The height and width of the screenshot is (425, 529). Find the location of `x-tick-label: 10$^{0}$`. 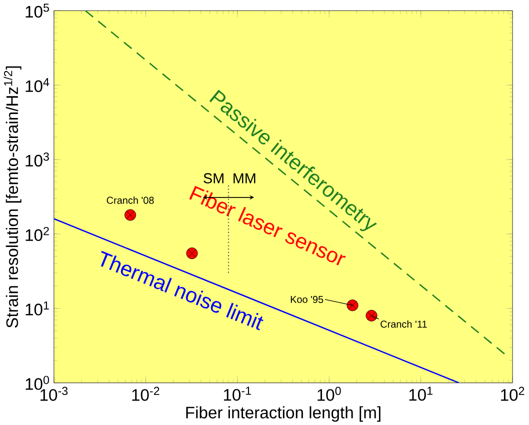

x-tick-label: 10$^{0}$ is located at coordinates (329, 393).